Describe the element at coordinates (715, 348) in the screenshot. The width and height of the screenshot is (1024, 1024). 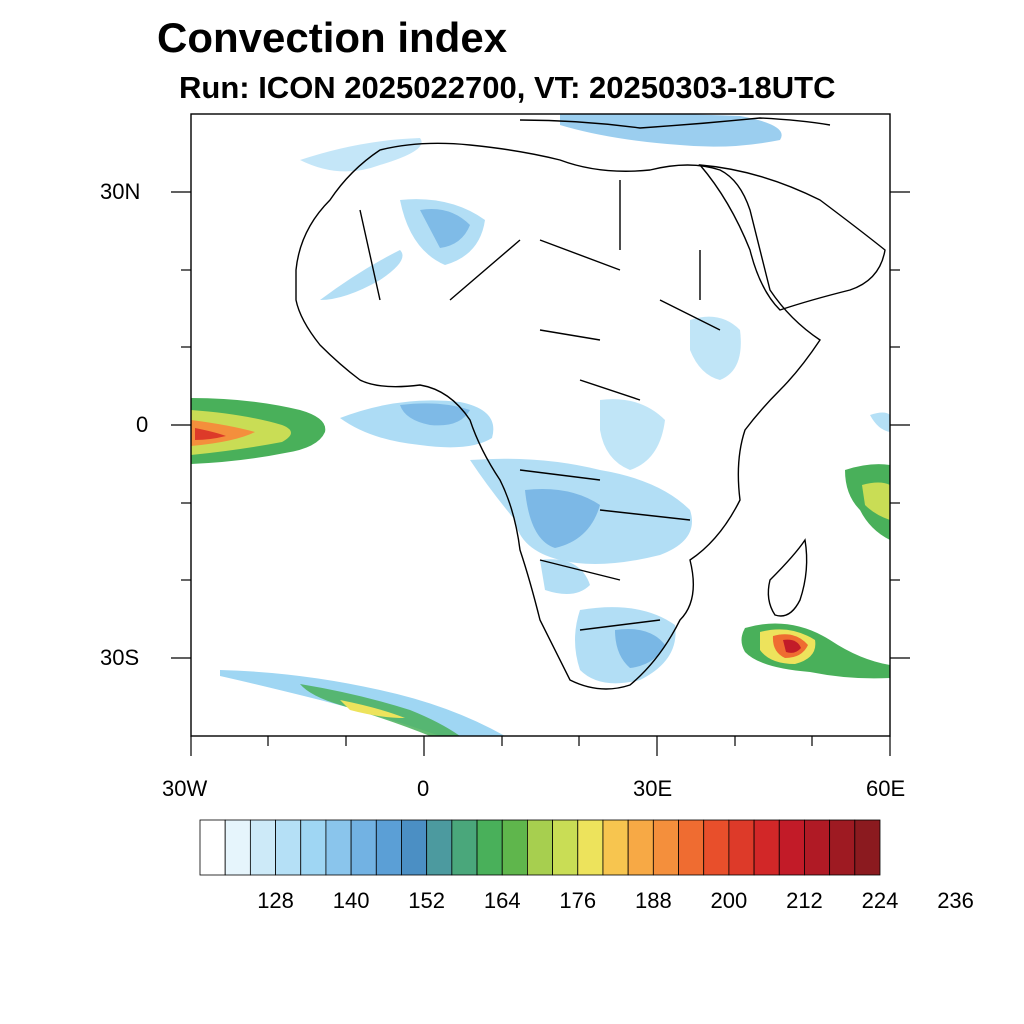
I see `field-ethiopia` at that location.